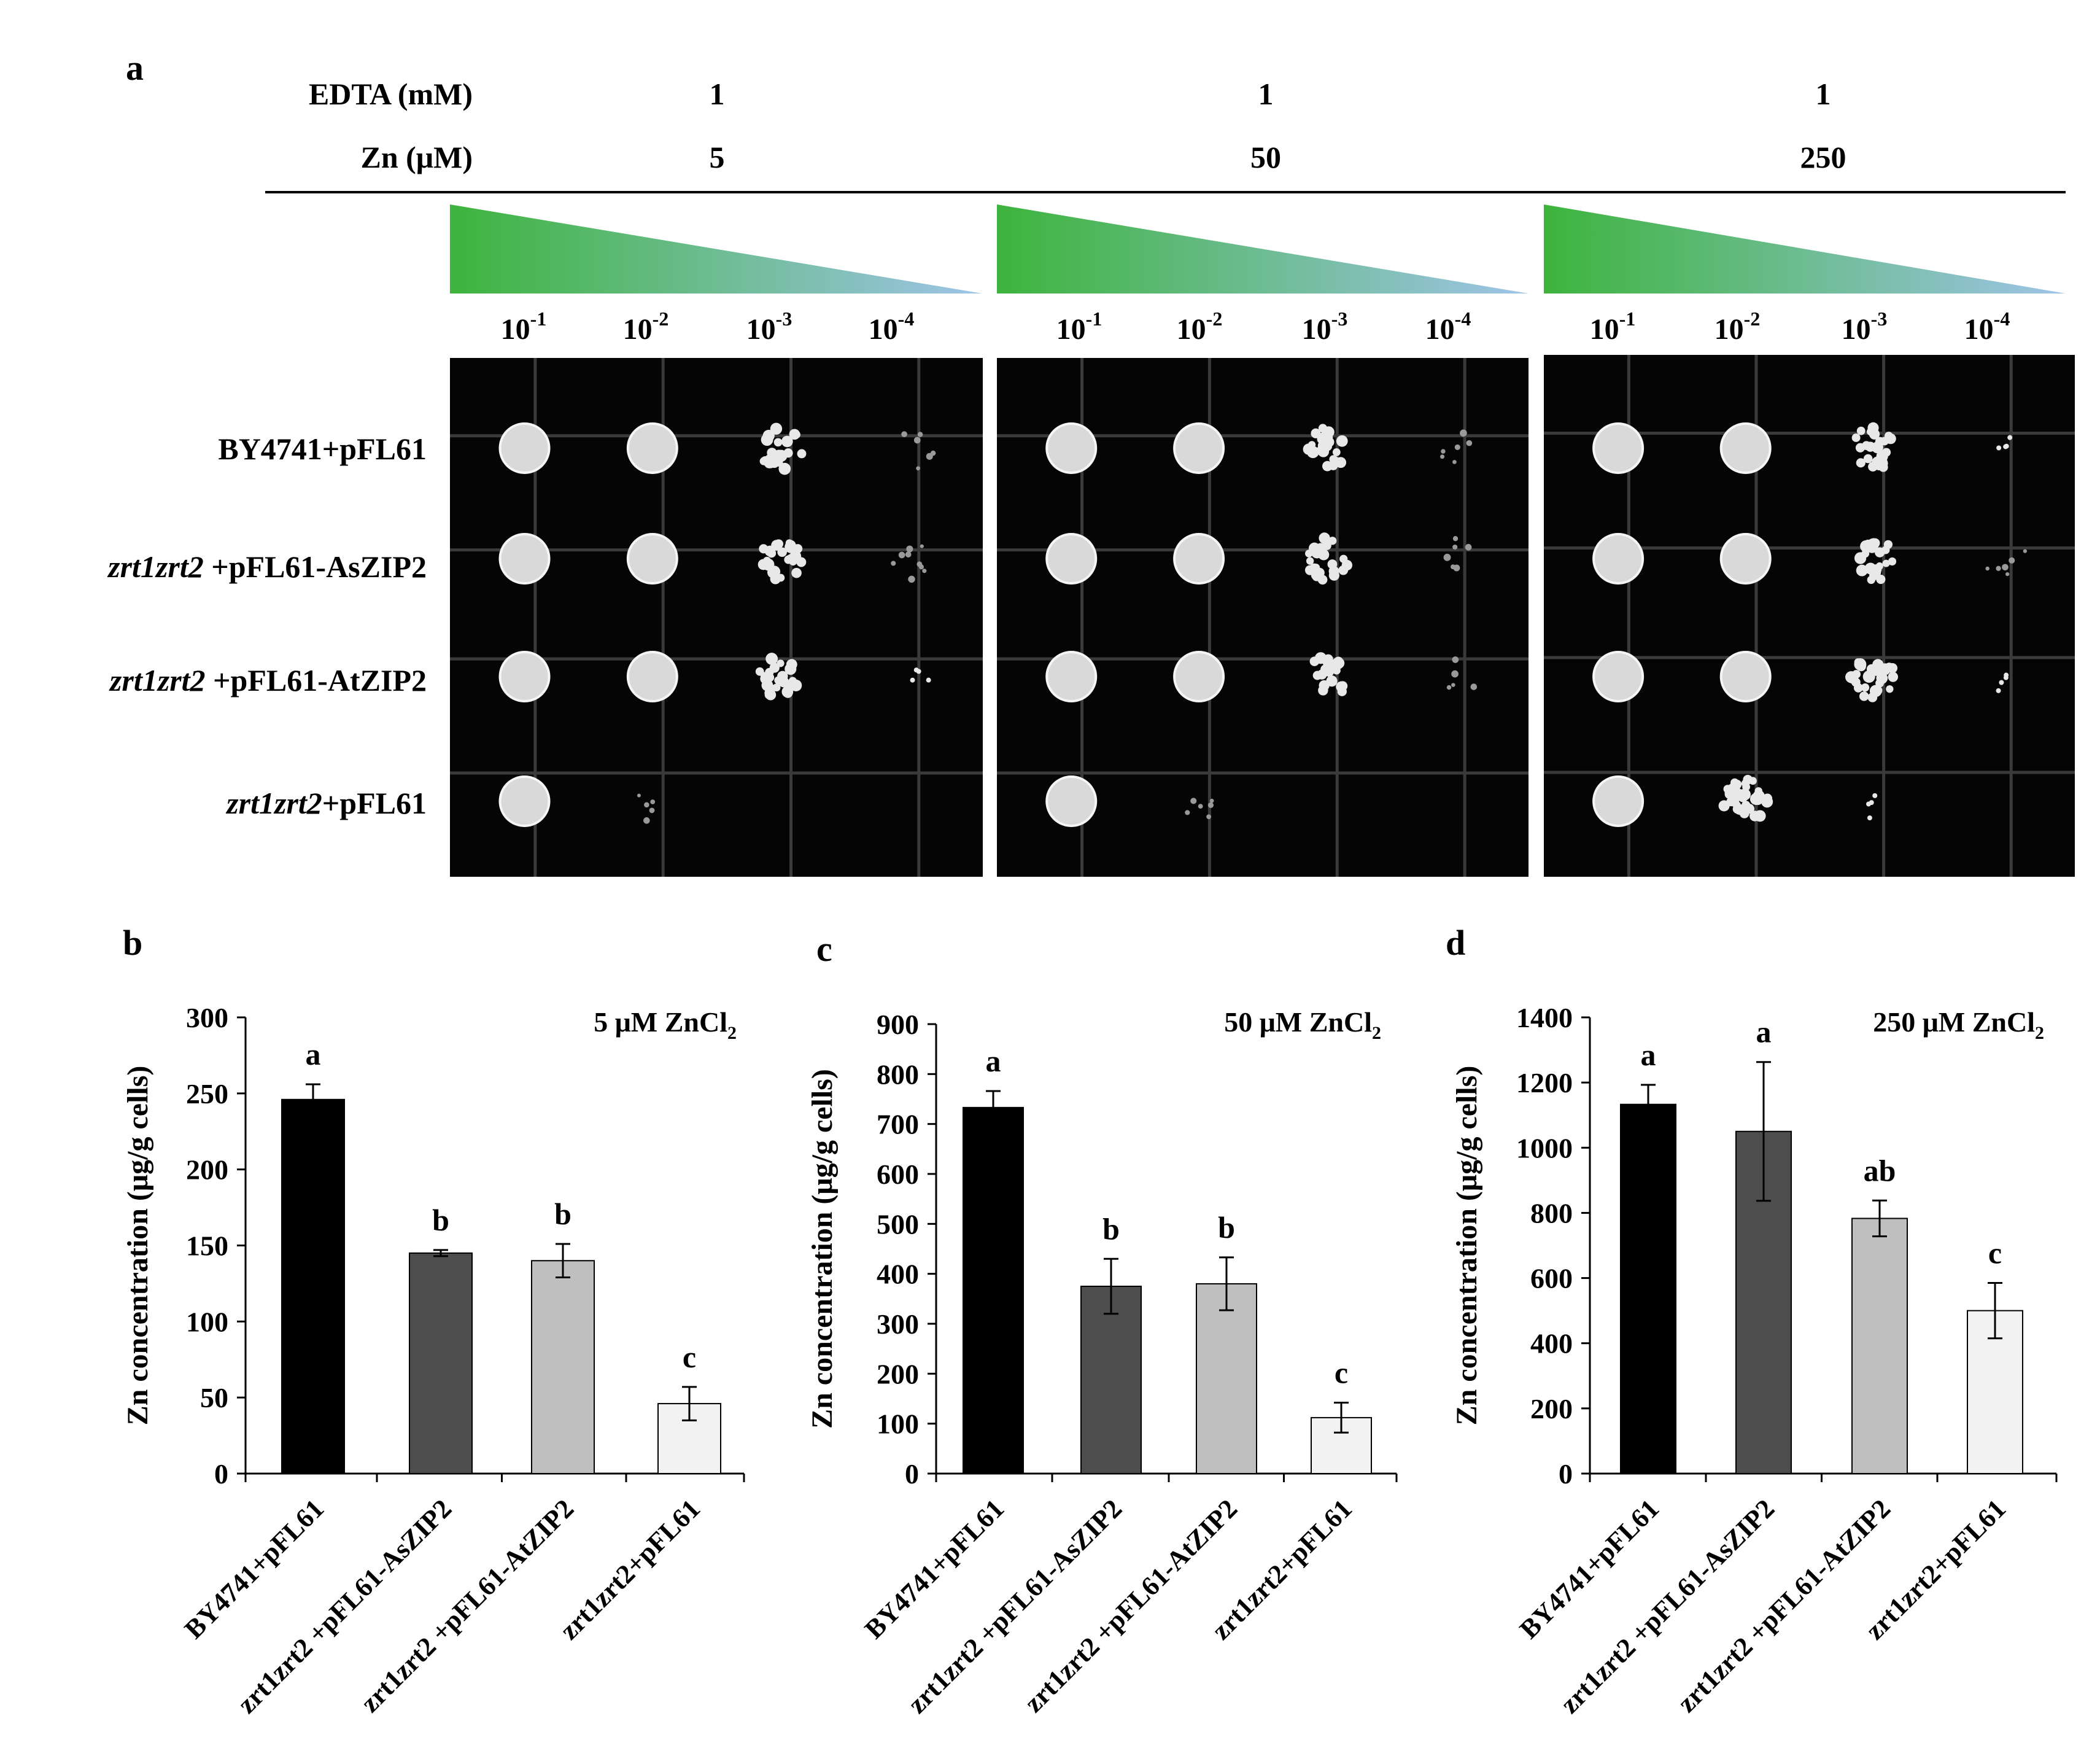 Image resolution: width=2100 pixels, height=1756 pixels. Describe the element at coordinates (1551, 1343) in the screenshot. I see `y-tick-label: 400` at that location.